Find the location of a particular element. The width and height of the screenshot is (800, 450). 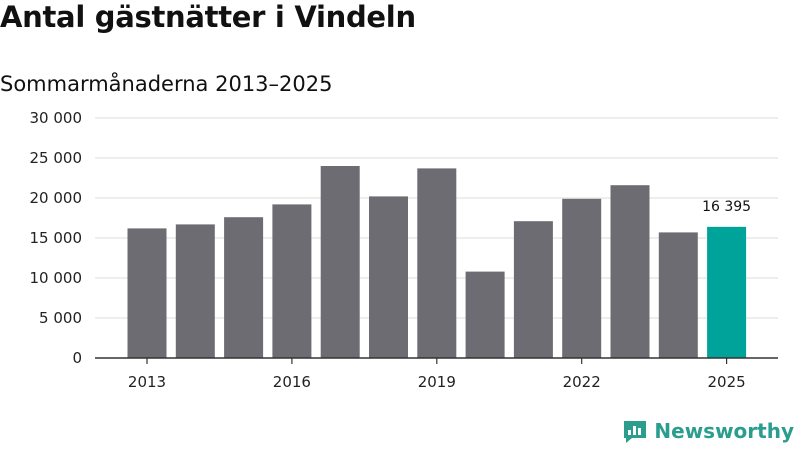

brand-name: Newsworthy is located at coordinates (724, 431).